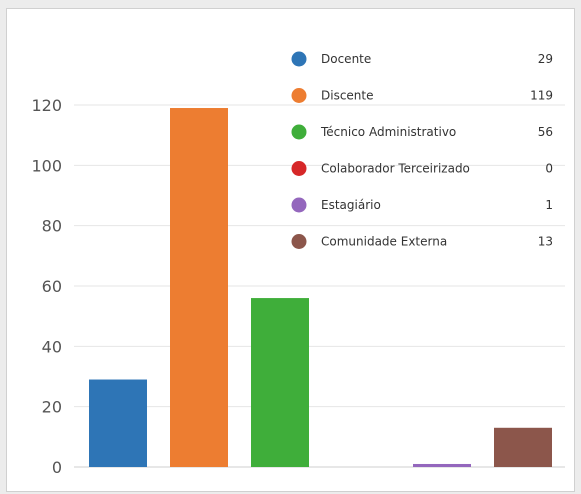 The height and width of the screenshot is (494, 581). I want to click on bar-comunidade-externa, so click(523, 447).